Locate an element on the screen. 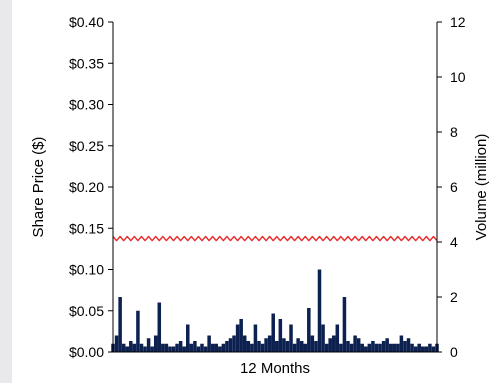 This screenshot has height=388, width=498. right-tick-label: 10 is located at coordinates (458, 77).